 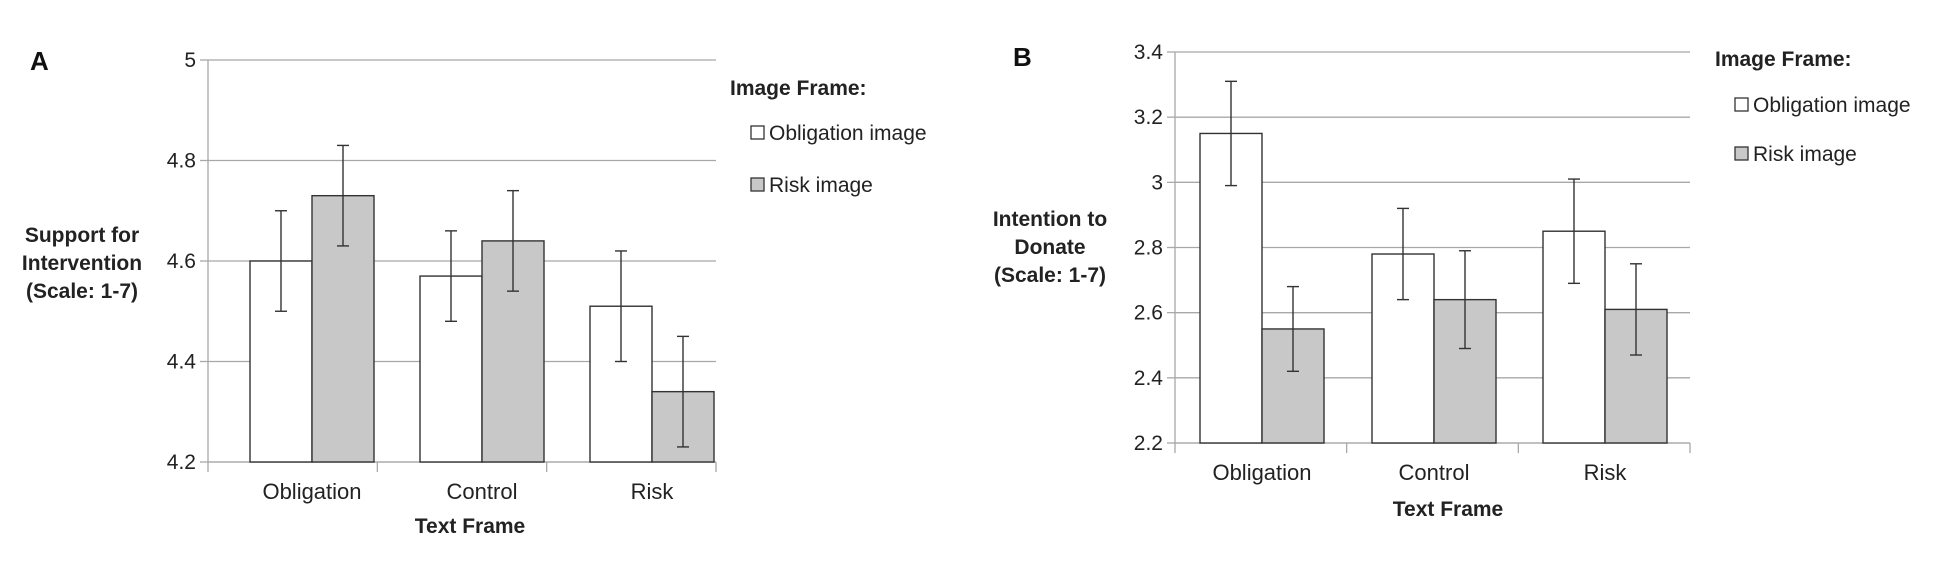 What do you see at coordinates (281, 361) in the screenshot?
I see `bar-obligation-obligation-image` at bounding box center [281, 361].